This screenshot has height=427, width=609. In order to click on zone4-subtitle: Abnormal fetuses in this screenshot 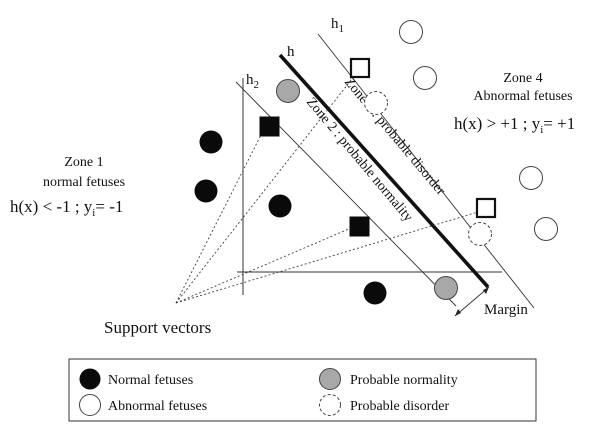, I will do `click(522, 96)`.